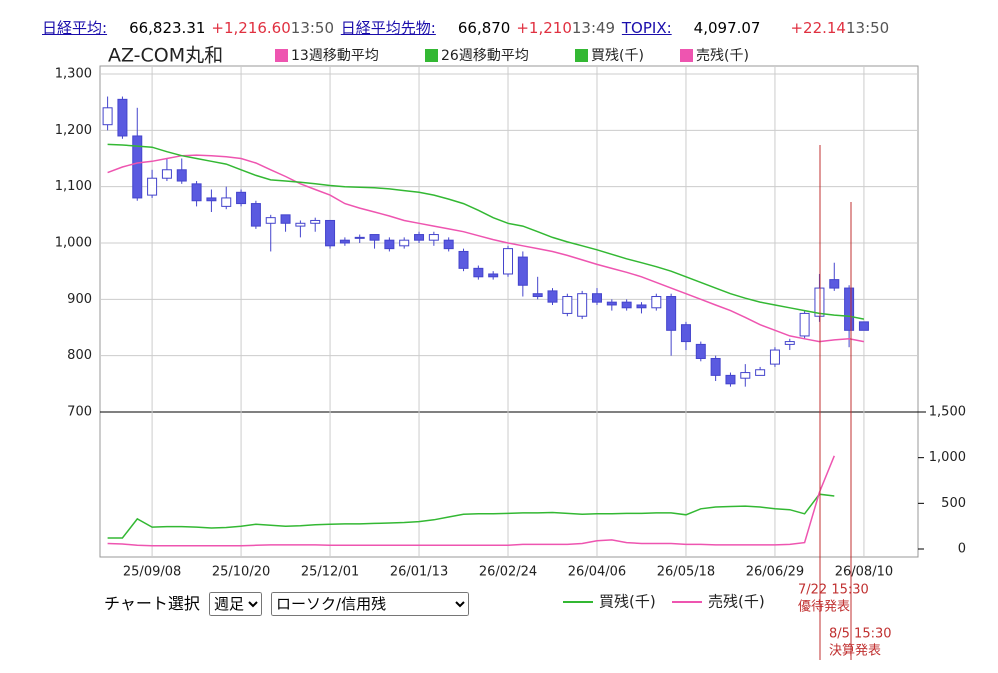 The image size is (998, 673). I want to click on legend-label: 13週移動平均, so click(335, 56).